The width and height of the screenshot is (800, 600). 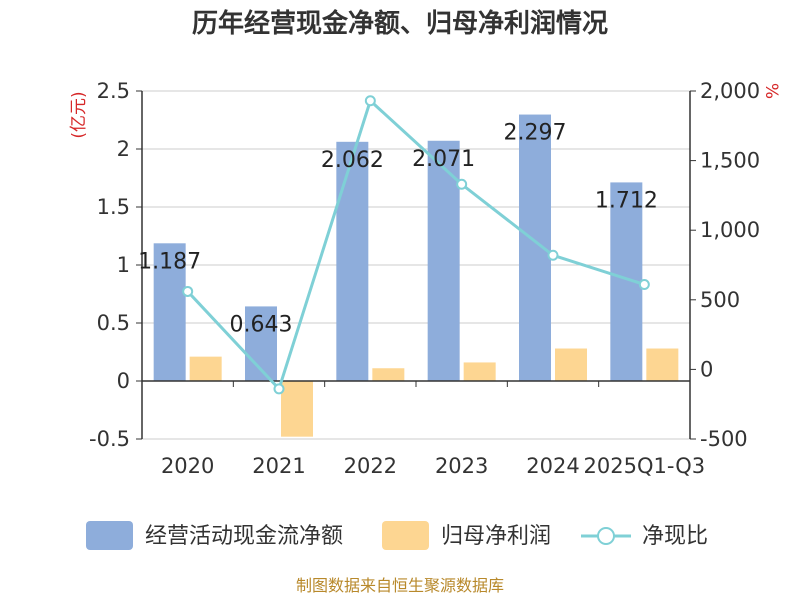 I want to click on left-tick-label: -0.5, so click(x=109, y=439).